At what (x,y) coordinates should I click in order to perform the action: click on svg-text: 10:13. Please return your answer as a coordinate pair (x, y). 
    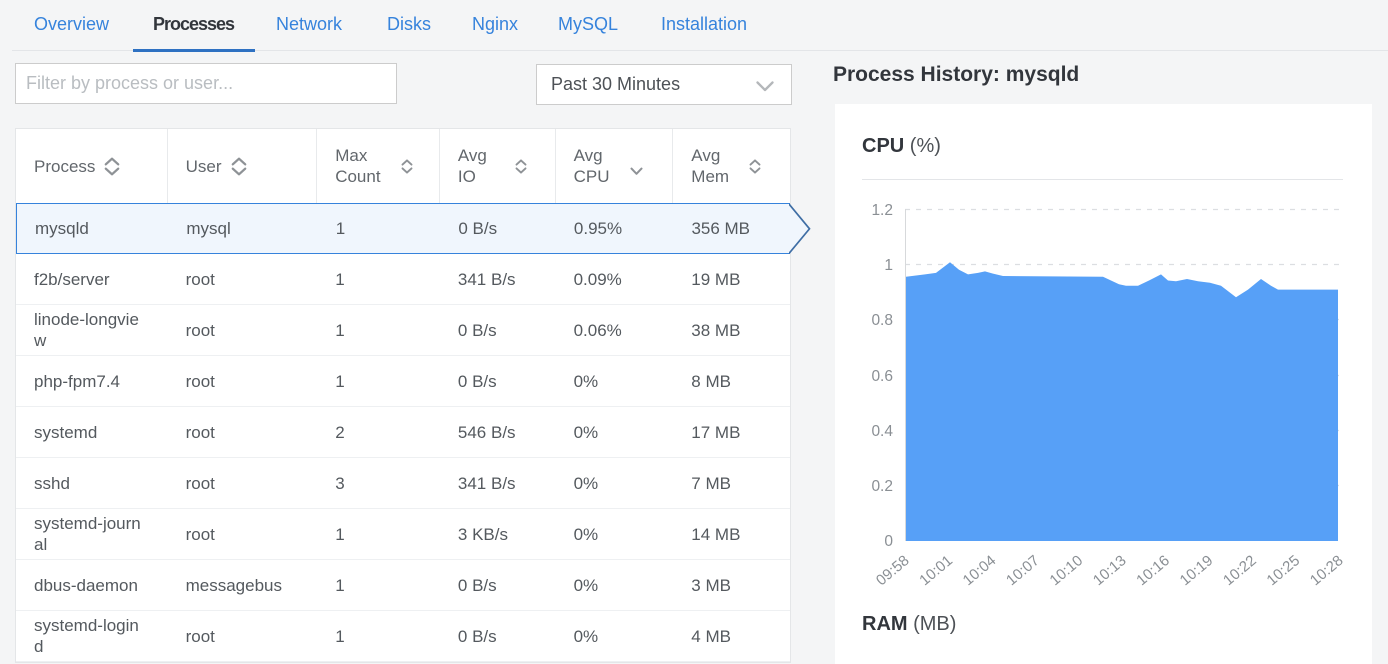
    Looking at the image, I should click on (1110, 570).